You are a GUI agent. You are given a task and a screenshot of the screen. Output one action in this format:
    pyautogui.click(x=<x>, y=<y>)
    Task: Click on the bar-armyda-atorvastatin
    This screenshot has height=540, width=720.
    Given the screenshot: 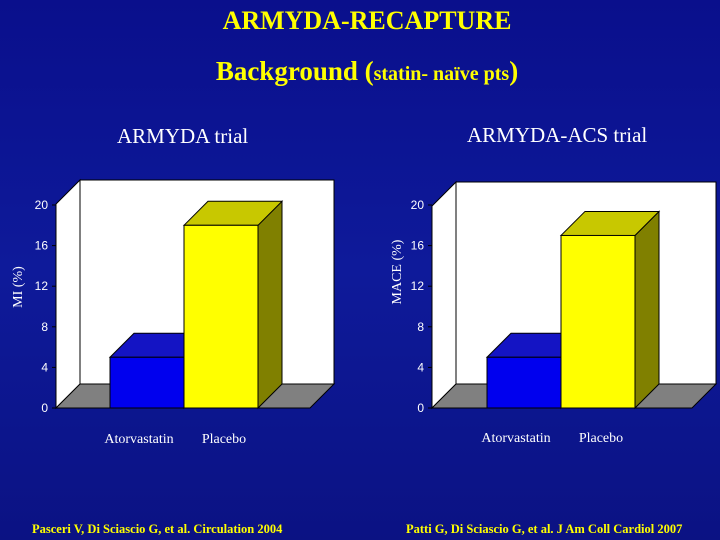 What is the action you would take?
    pyautogui.click(x=147, y=382)
    